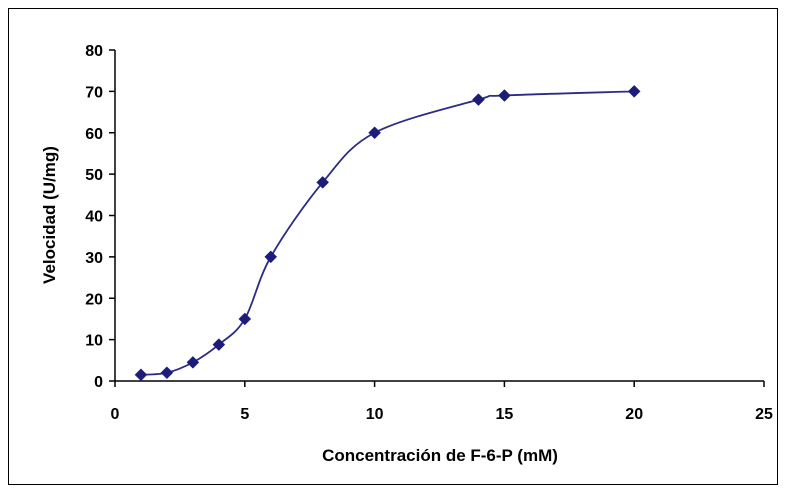 This screenshot has height=498, width=786. Describe the element at coordinates (94, 341) in the screenshot. I see `y-tick-label: 10` at that location.